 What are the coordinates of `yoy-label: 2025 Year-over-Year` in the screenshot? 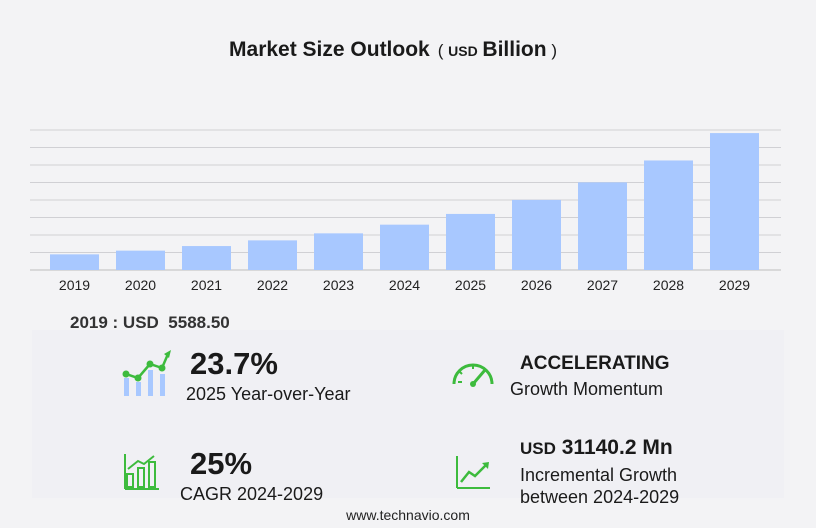 It's located at (268, 394).